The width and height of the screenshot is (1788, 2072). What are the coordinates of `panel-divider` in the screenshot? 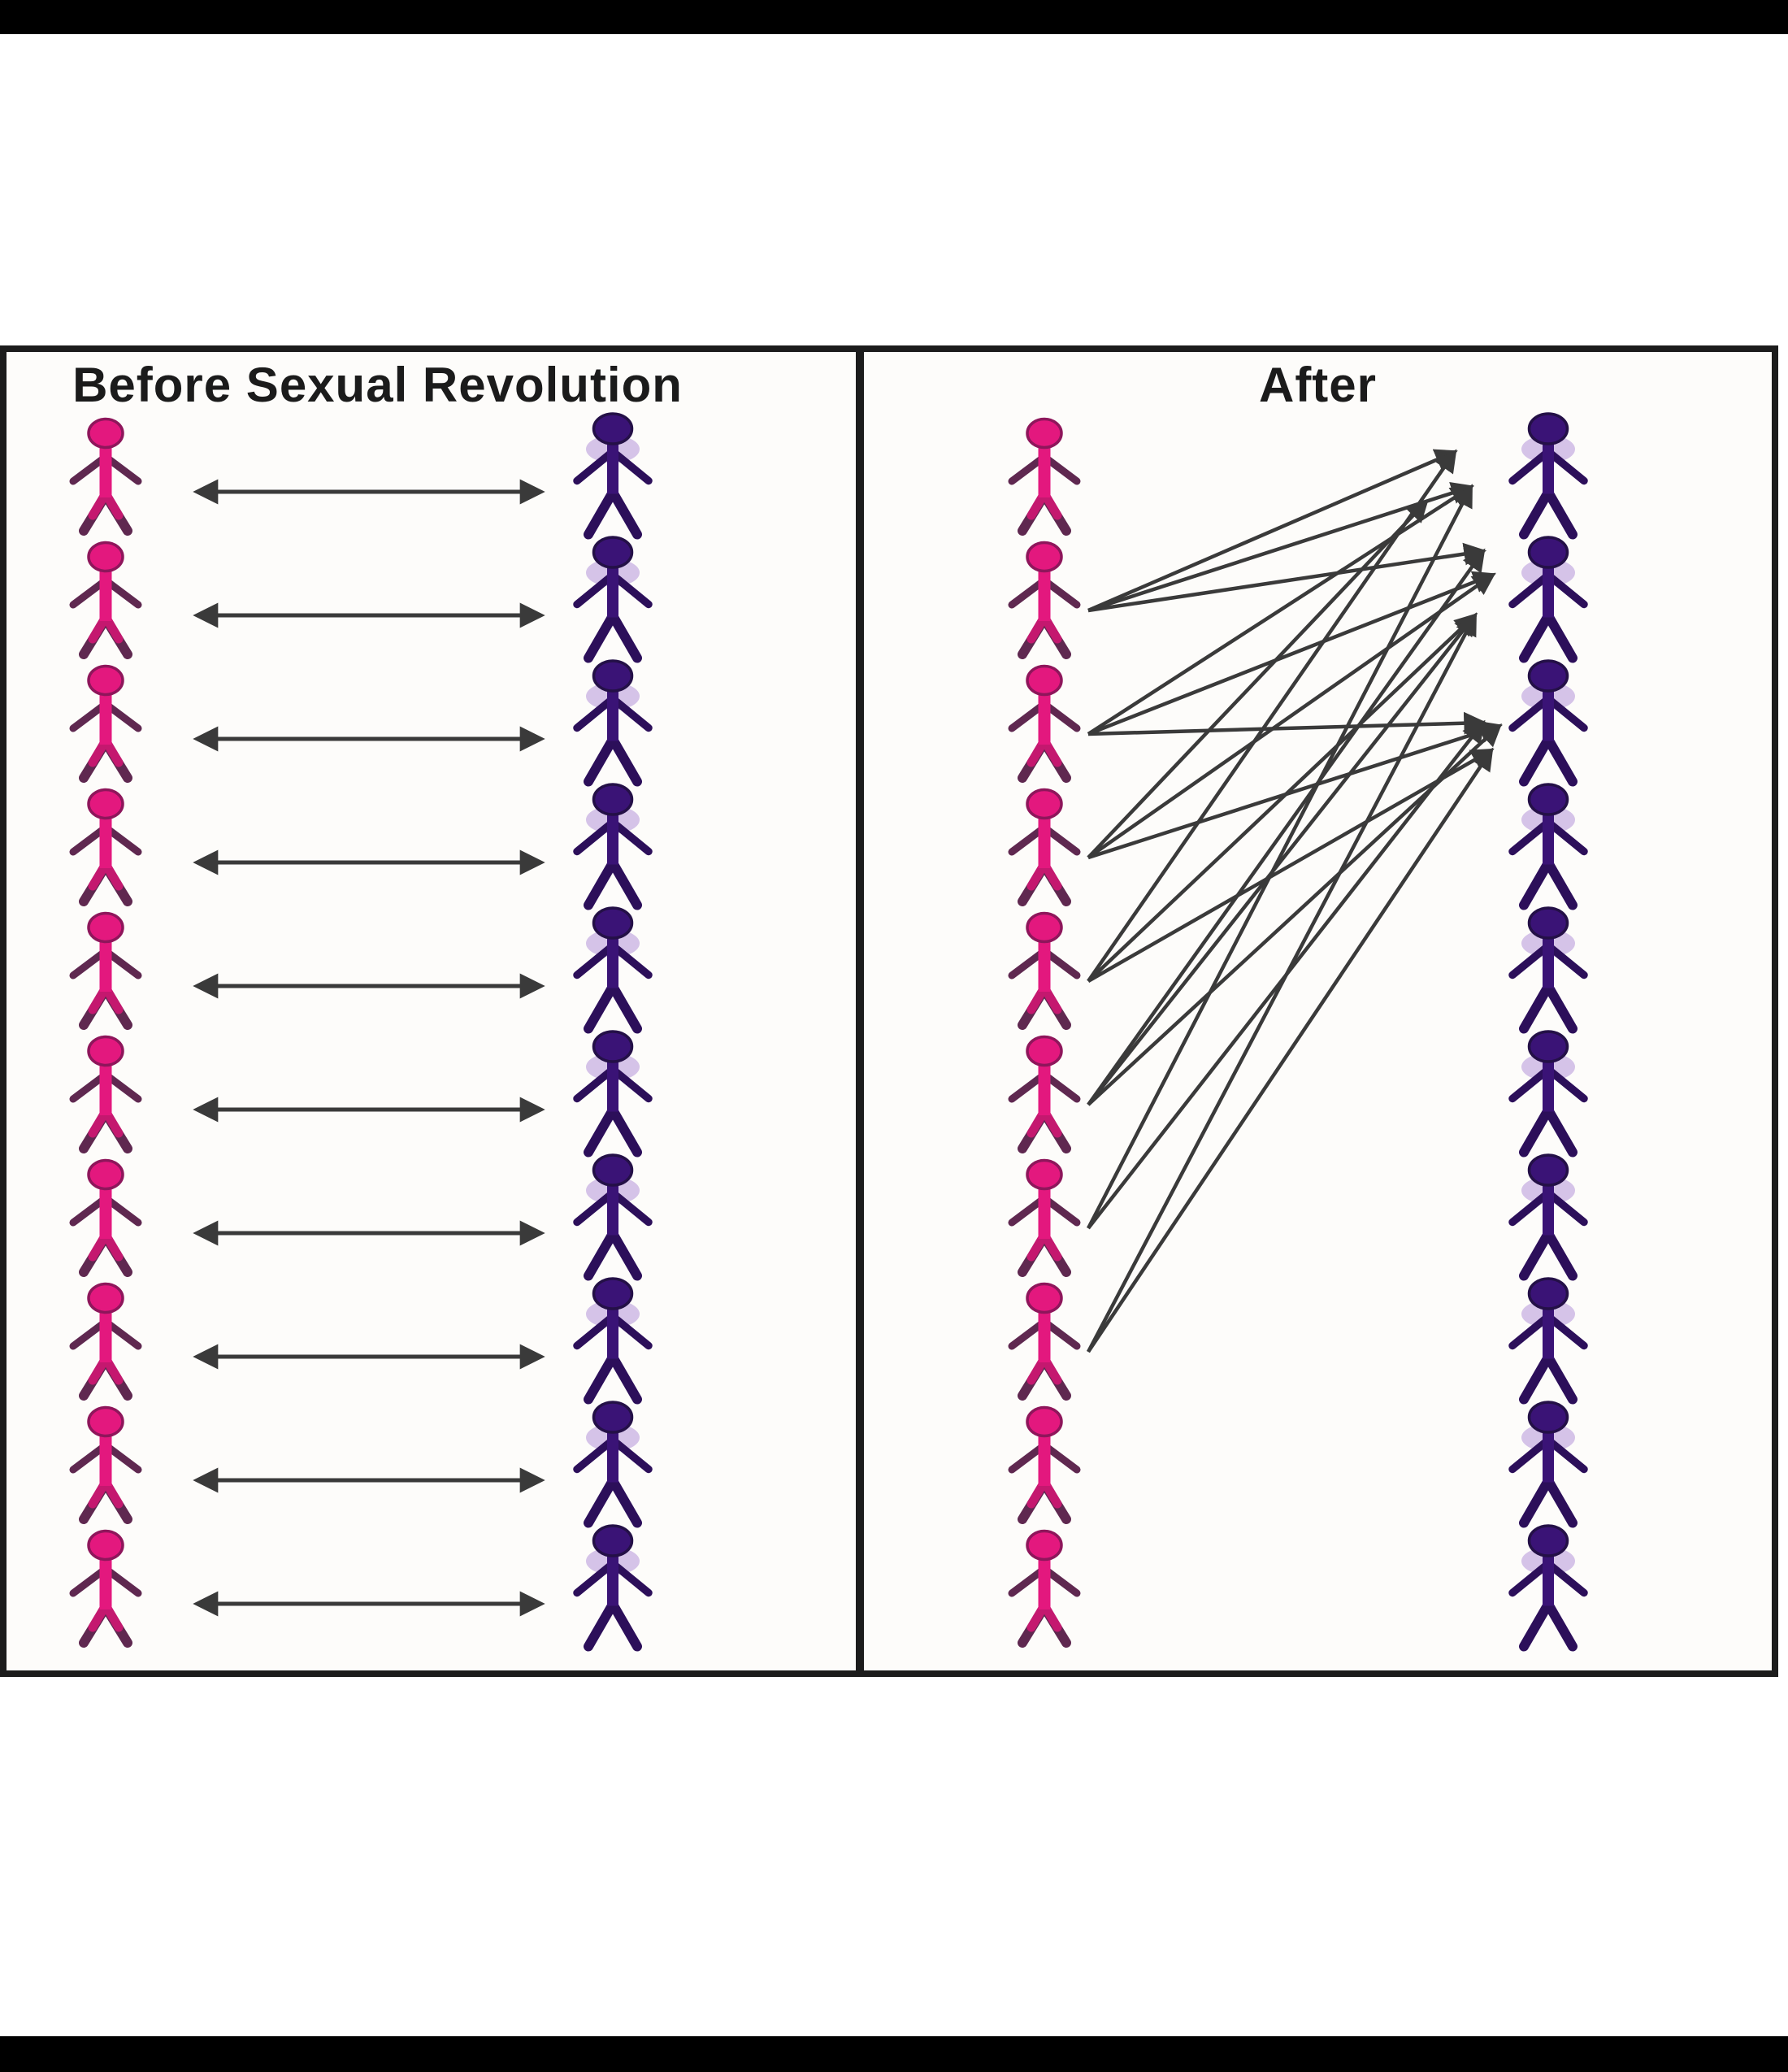 It's located at (860, 1011).